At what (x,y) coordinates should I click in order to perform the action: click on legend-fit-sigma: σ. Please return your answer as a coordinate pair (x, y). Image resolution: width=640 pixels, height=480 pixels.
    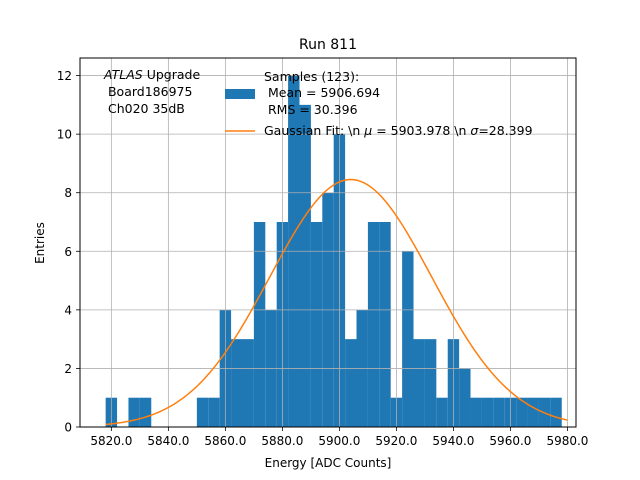
    Looking at the image, I should click on (474, 130).